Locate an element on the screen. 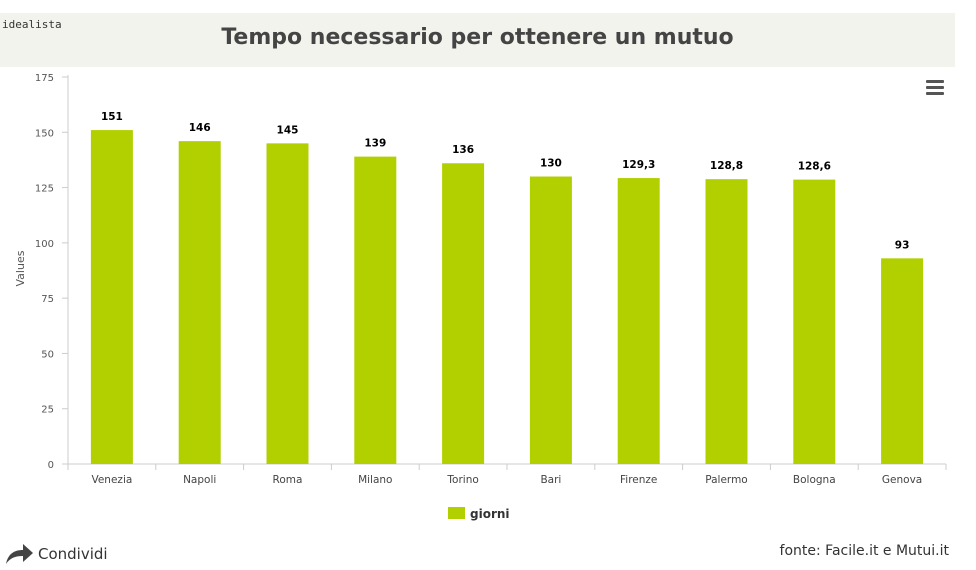 This screenshot has width=976, height=570. bar-bologna is located at coordinates (814, 321).